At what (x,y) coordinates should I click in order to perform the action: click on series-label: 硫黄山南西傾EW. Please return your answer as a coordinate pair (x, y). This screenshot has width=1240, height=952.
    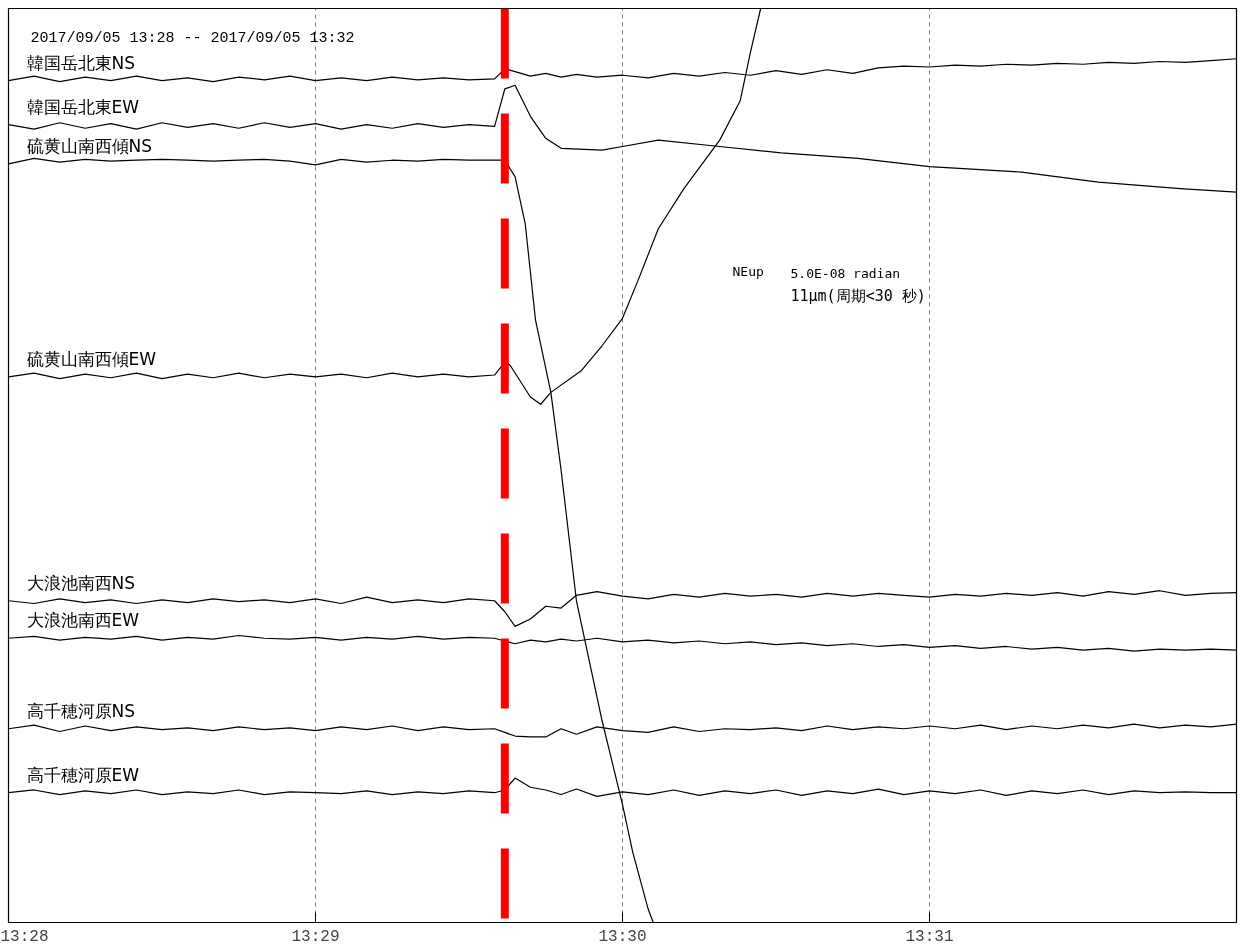
    Looking at the image, I should click on (91, 358).